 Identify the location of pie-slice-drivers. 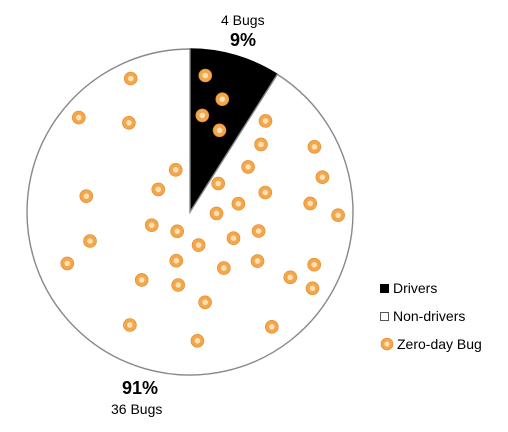
(234, 131).